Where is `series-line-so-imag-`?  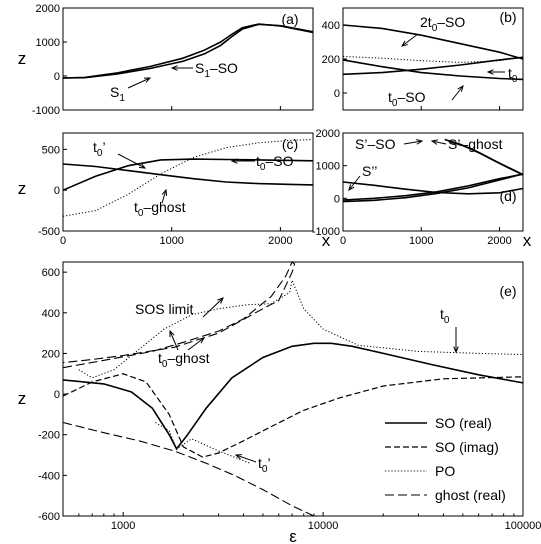 series-line-so-imag- is located at coordinates (293, 415).